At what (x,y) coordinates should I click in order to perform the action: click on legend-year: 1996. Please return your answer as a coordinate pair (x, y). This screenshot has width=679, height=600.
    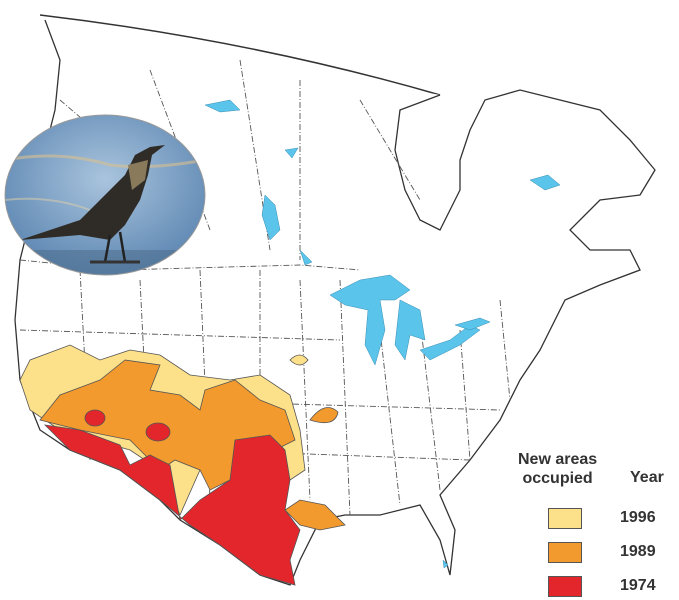
    Looking at the image, I should click on (638, 517).